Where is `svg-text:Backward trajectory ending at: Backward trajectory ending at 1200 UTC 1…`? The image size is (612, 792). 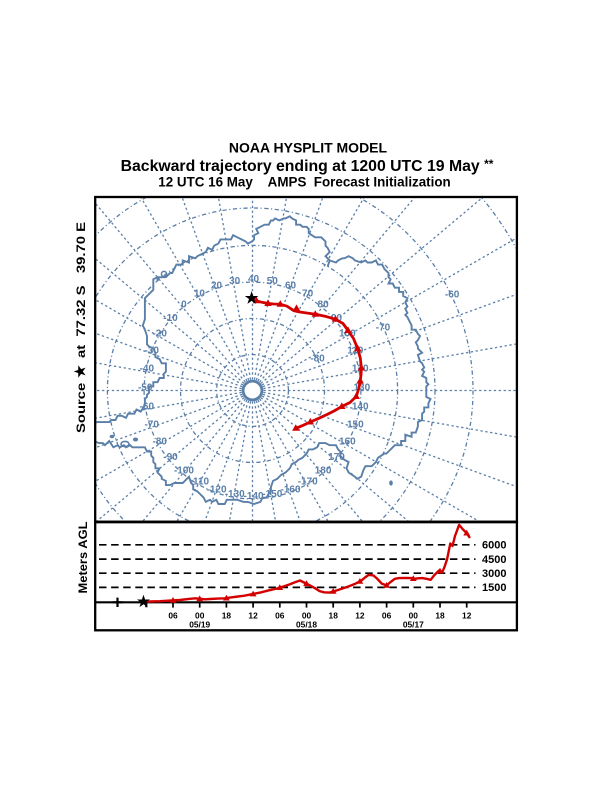 svg-text:Backward trajectory ending at: Backward trajectory ending at 1200 UTC 1… is located at coordinates (307, 166).